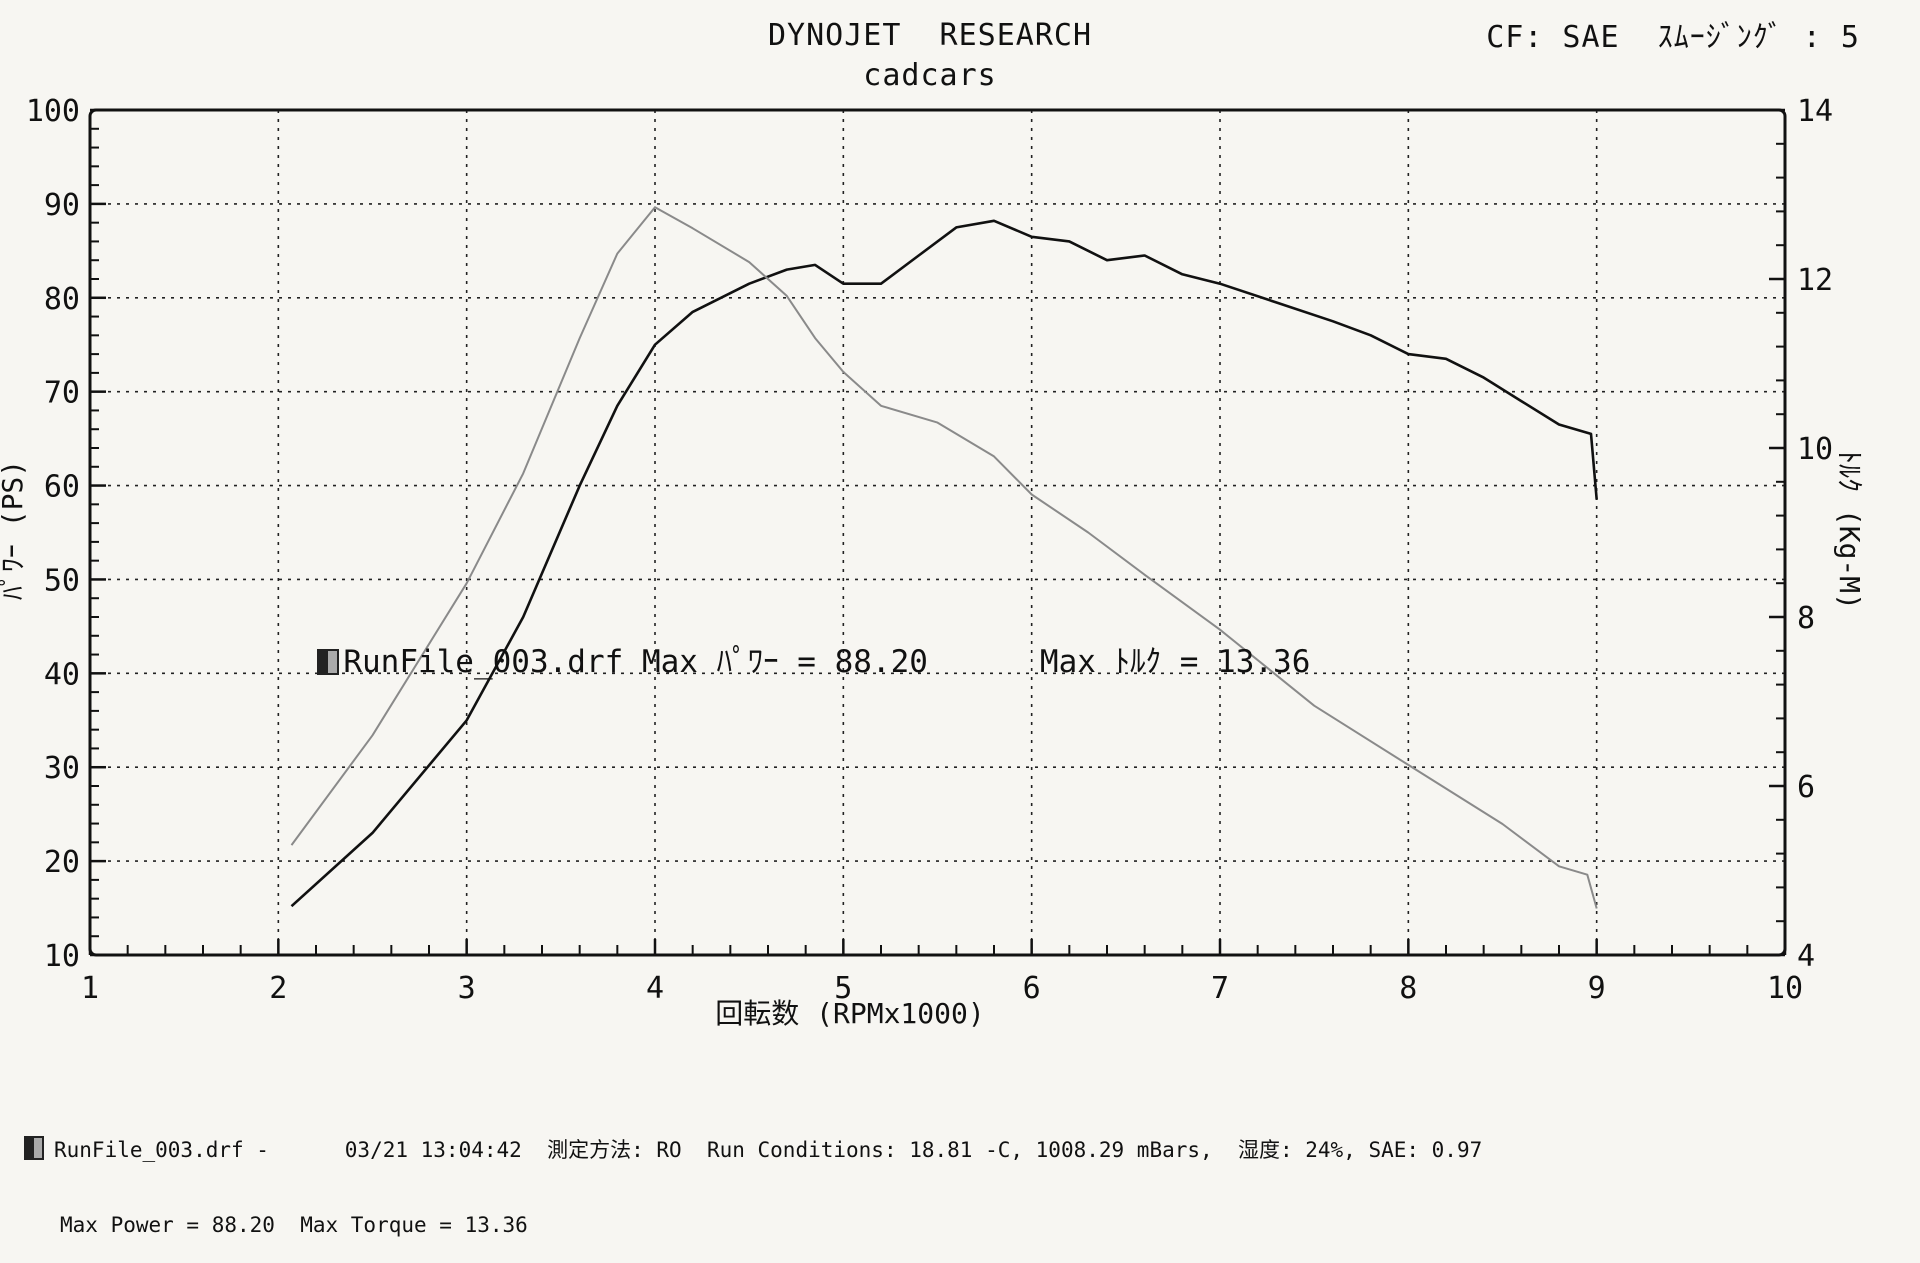 This screenshot has height=1263, width=1920. What do you see at coordinates (1597, 988) in the screenshot?
I see `x-tick-label: 9` at bounding box center [1597, 988].